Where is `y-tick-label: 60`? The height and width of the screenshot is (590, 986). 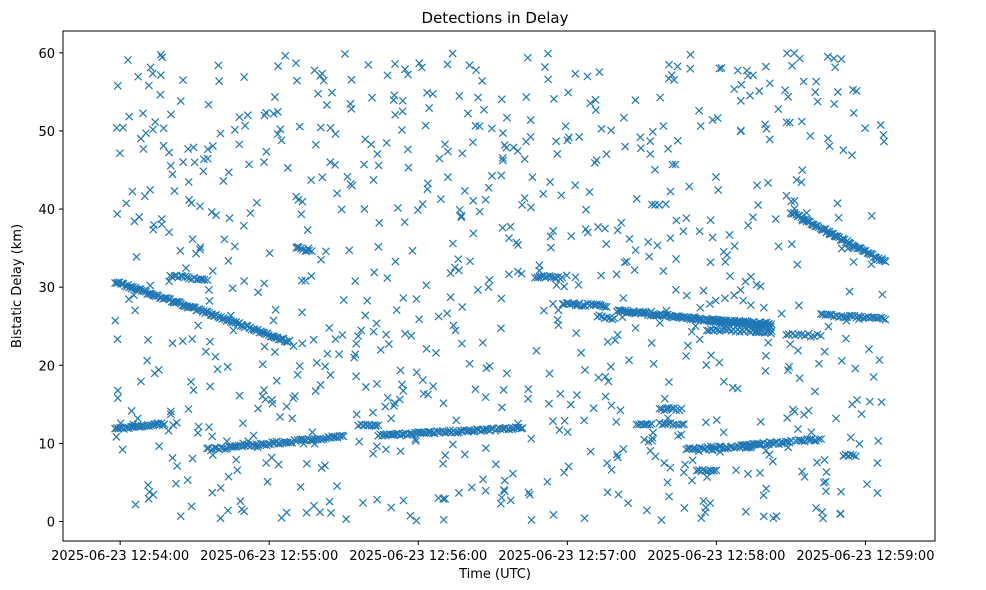
y-tick-label: 60 is located at coordinates (46, 54).